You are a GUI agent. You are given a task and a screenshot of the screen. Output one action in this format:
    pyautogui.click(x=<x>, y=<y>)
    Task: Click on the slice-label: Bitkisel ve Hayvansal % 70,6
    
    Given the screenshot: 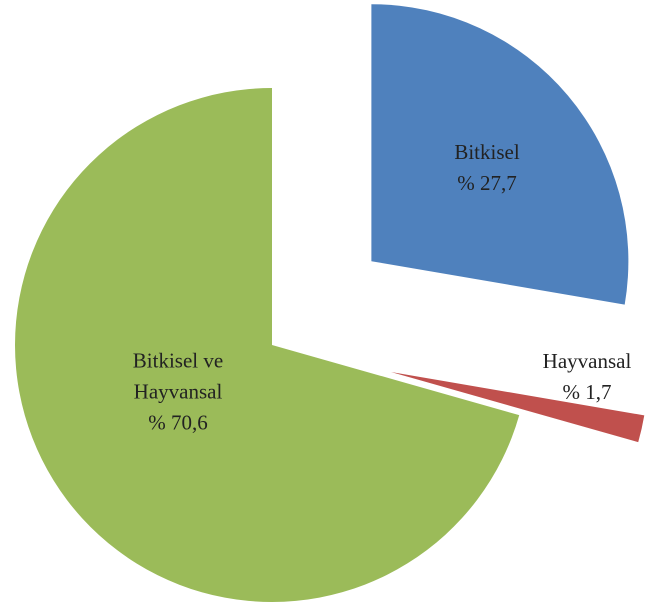 What is the action you would take?
    pyautogui.click(x=178, y=392)
    